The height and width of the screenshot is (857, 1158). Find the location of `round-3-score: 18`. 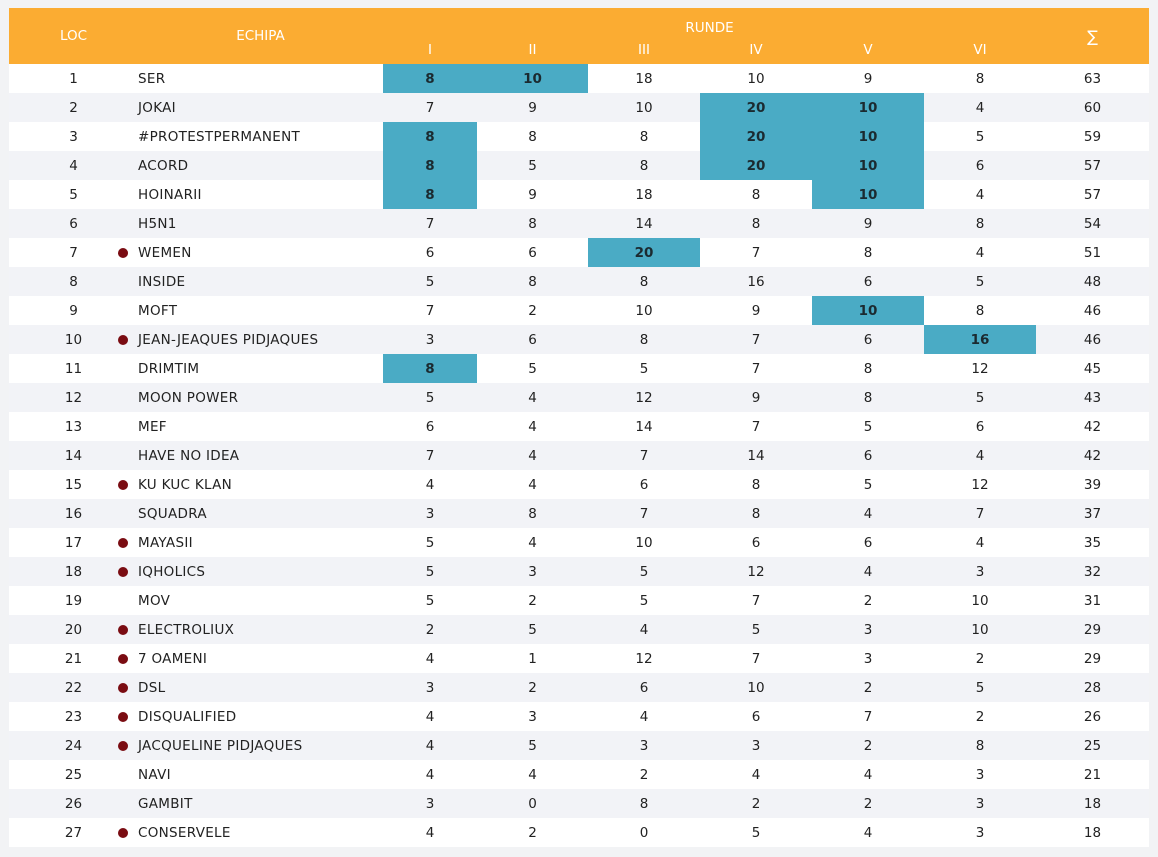

round-3-score: 18 is located at coordinates (644, 194).